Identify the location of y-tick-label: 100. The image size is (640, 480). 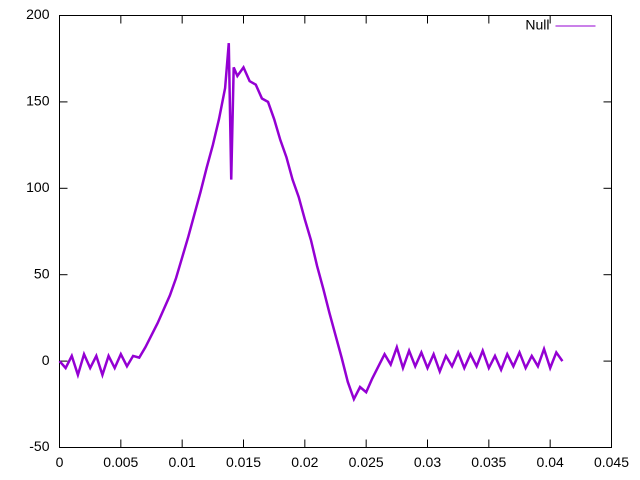
(38, 187).